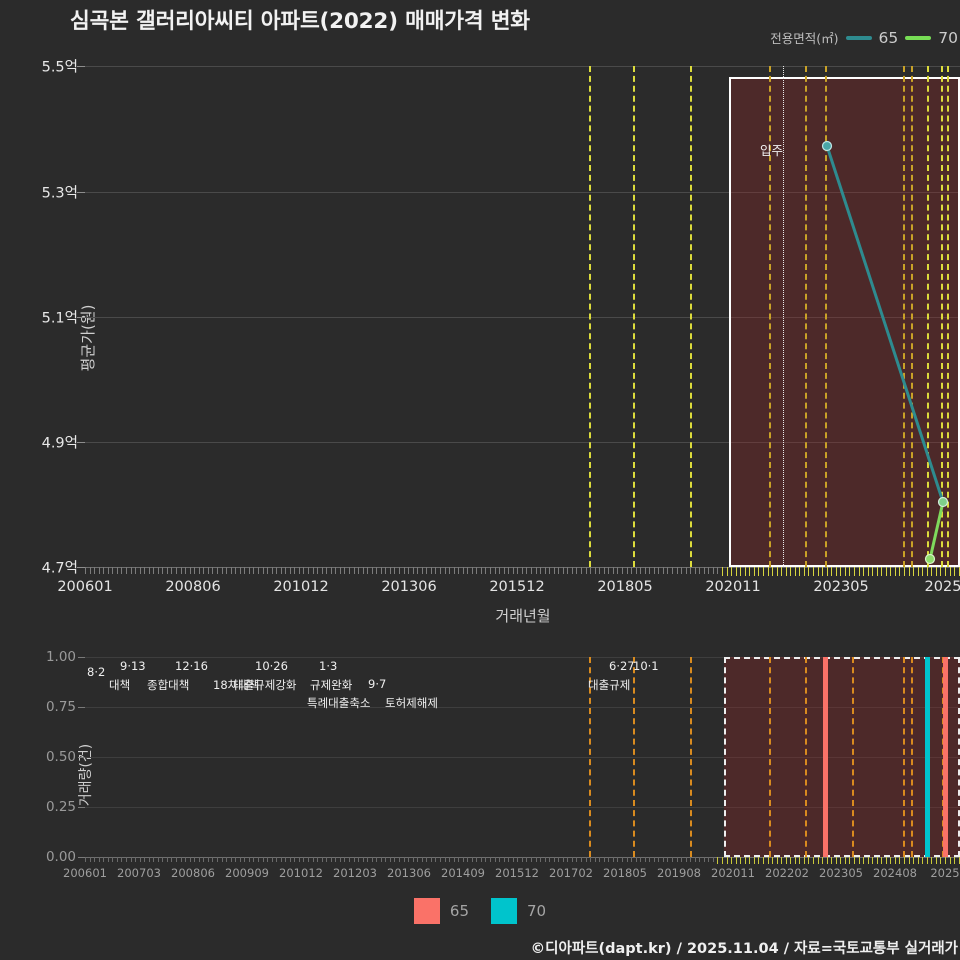 This screenshot has height=960, width=960. What do you see at coordinates (85, 587) in the screenshot?
I see `x-tick-label: 200601` at bounding box center [85, 587].